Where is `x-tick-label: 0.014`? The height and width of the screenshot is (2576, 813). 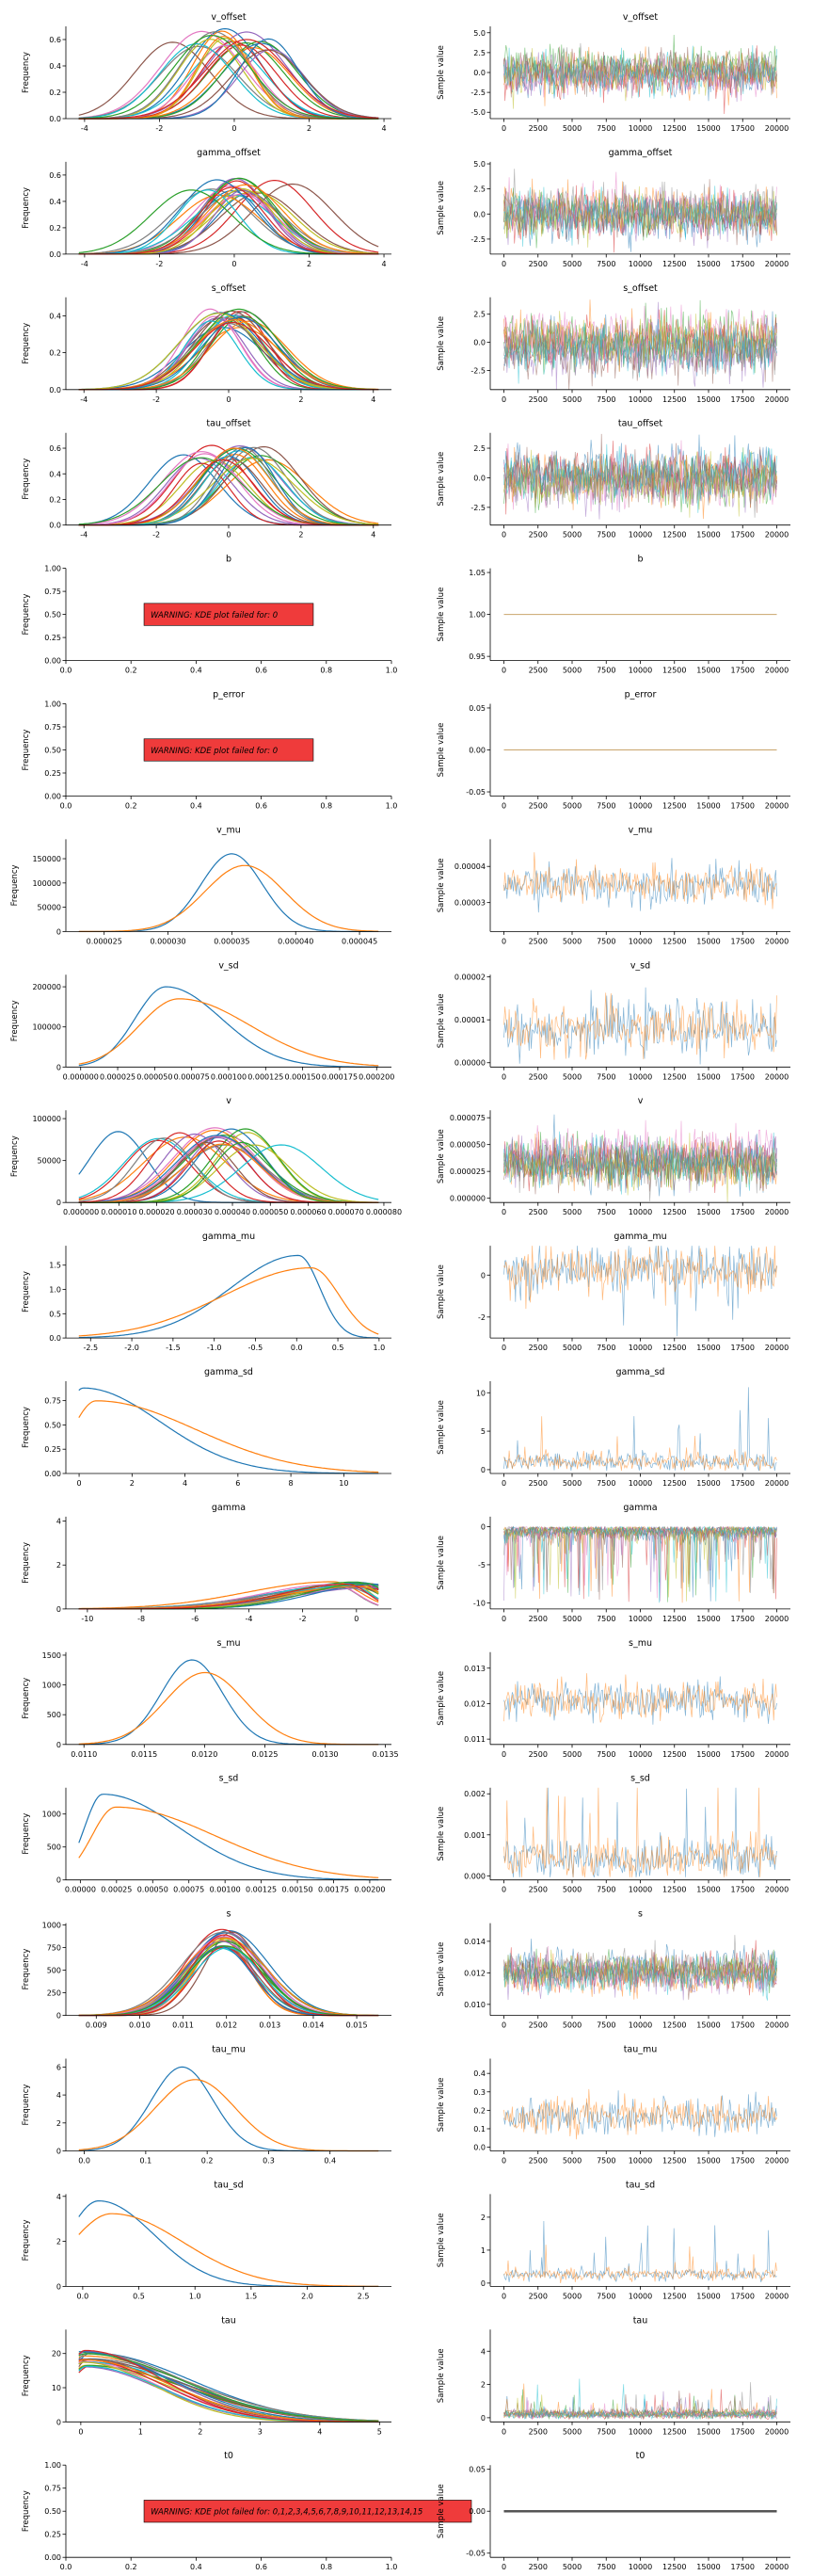
x-tick-label: 0.014 is located at coordinates (314, 2025).